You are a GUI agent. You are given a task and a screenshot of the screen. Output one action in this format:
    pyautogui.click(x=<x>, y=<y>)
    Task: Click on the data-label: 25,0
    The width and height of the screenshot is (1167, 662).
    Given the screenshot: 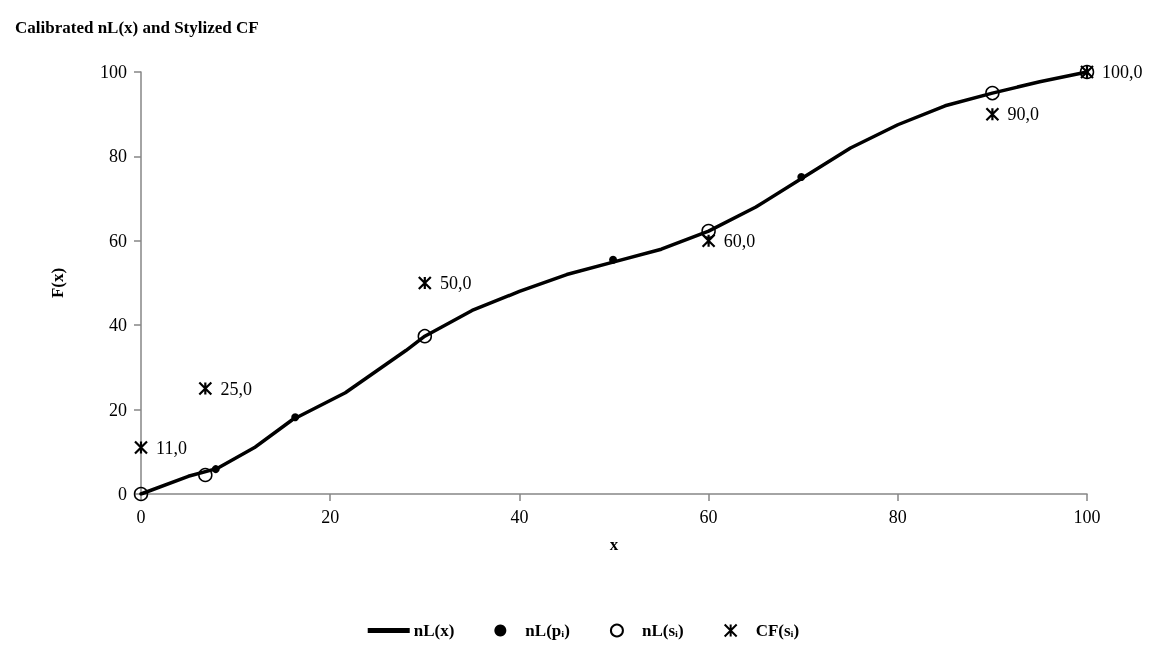 What is the action you would take?
    pyautogui.click(x=236, y=388)
    